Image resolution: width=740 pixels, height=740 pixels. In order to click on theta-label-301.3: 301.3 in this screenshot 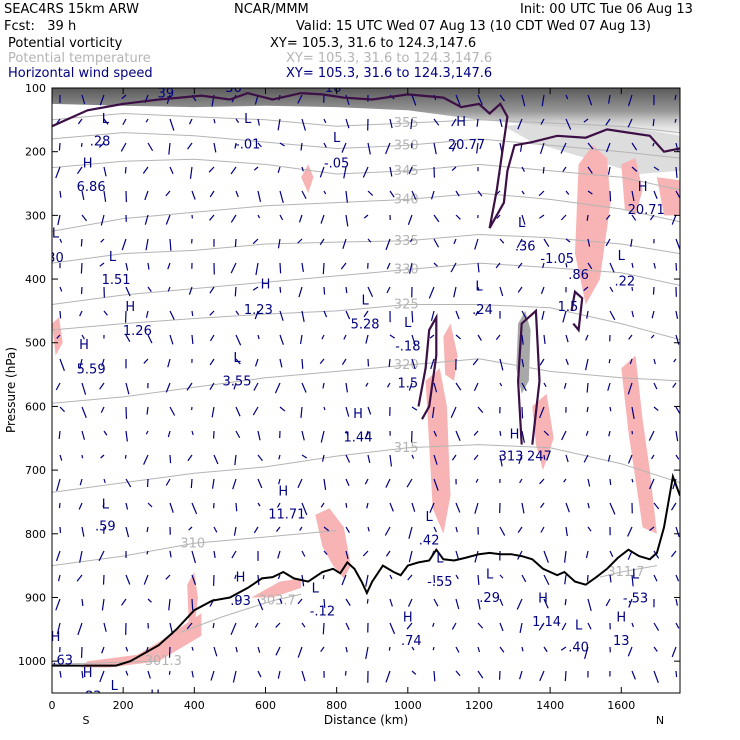, I will do `click(163, 661)`.